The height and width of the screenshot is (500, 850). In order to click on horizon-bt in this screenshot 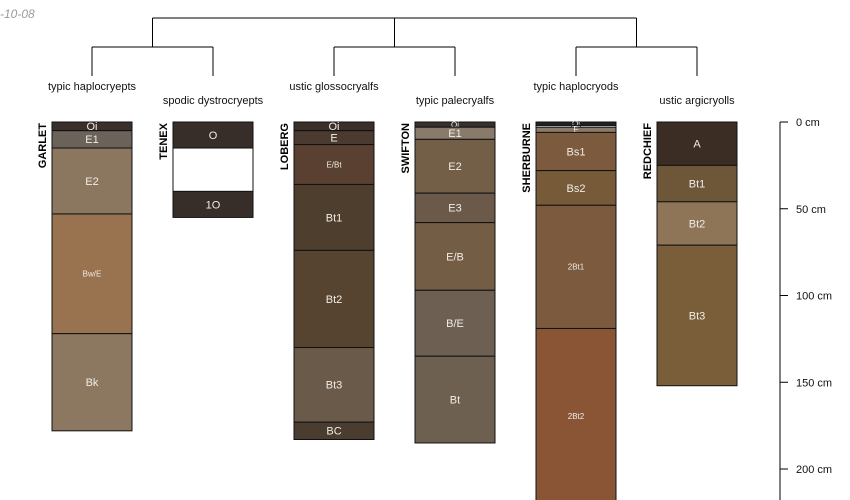, I will do `click(455, 399)`.